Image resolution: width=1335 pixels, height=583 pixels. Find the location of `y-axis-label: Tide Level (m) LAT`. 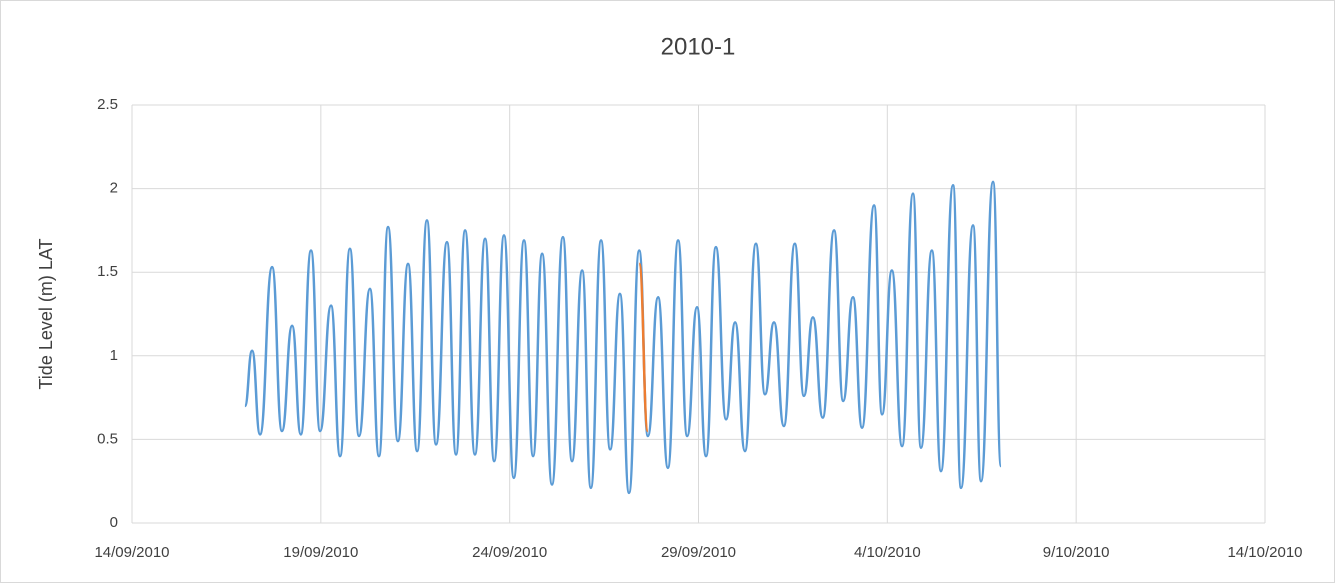

y-axis-label: Tide Level (m) LAT is located at coordinates (46, 313).